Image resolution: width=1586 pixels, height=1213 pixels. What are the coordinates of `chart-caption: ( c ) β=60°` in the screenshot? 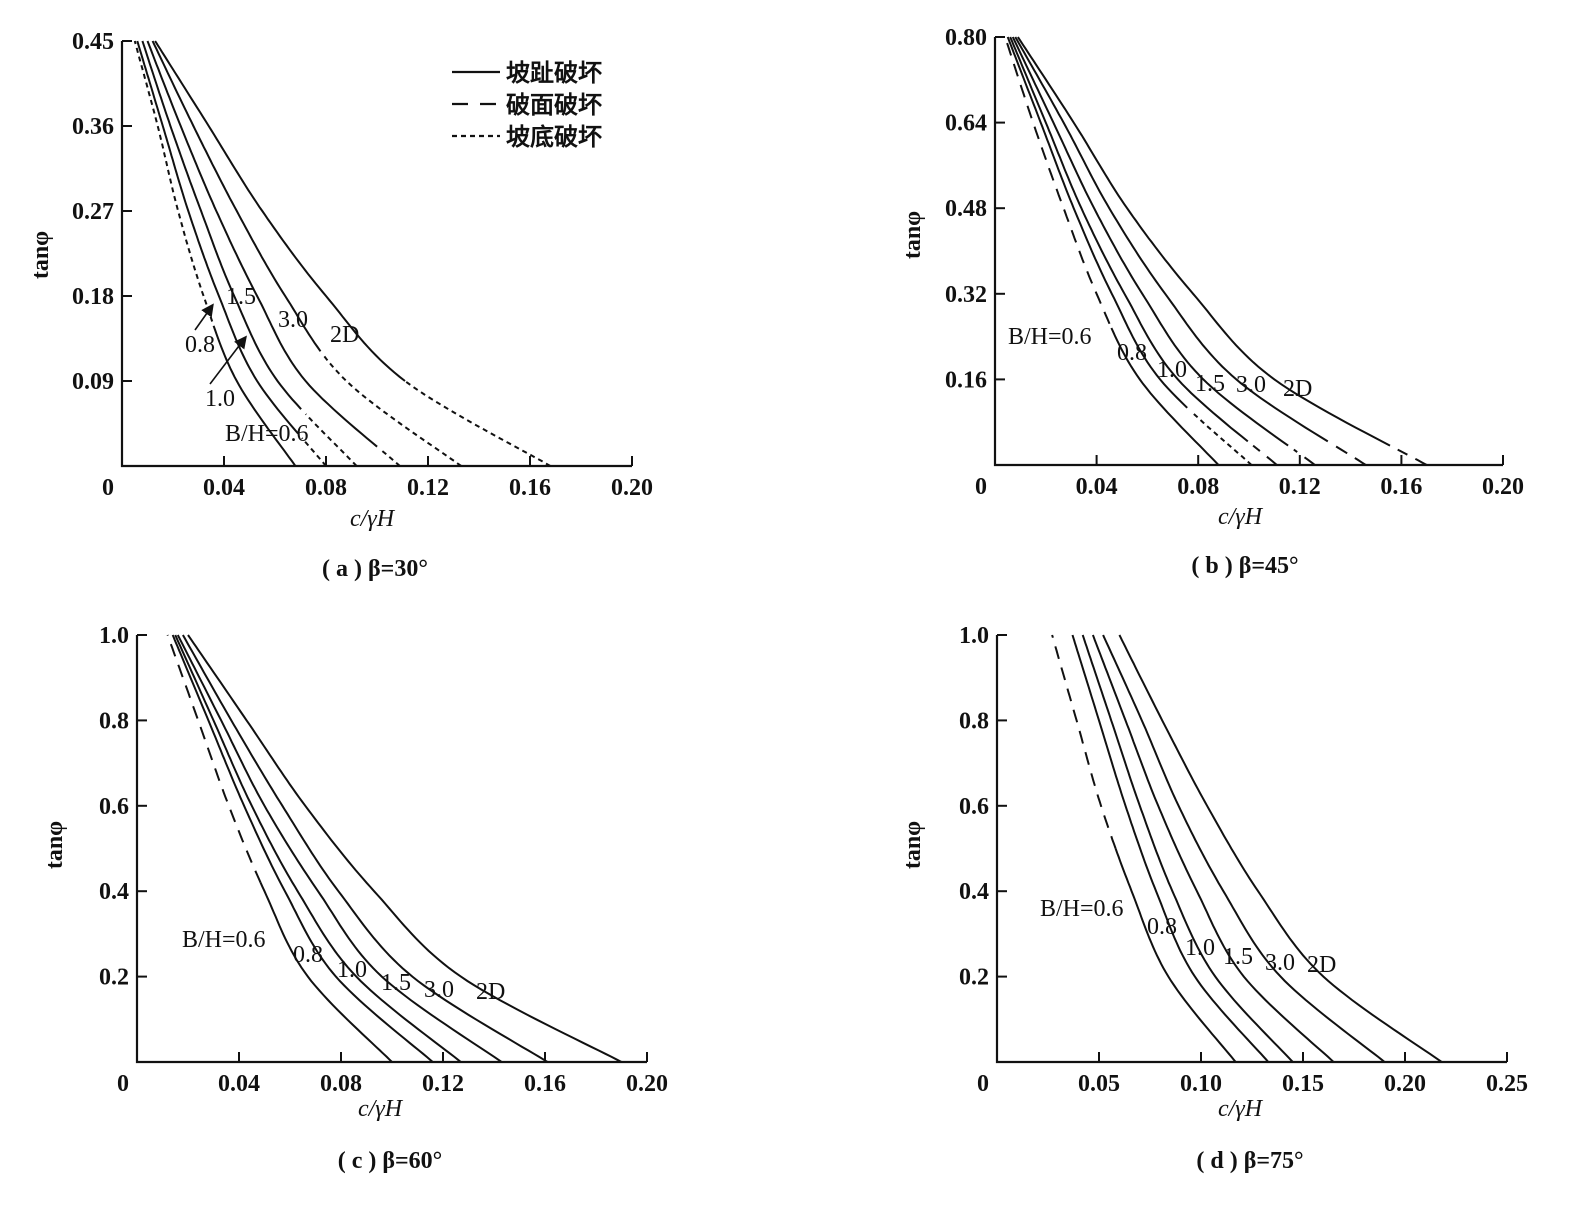 It's located at (390, 1161).